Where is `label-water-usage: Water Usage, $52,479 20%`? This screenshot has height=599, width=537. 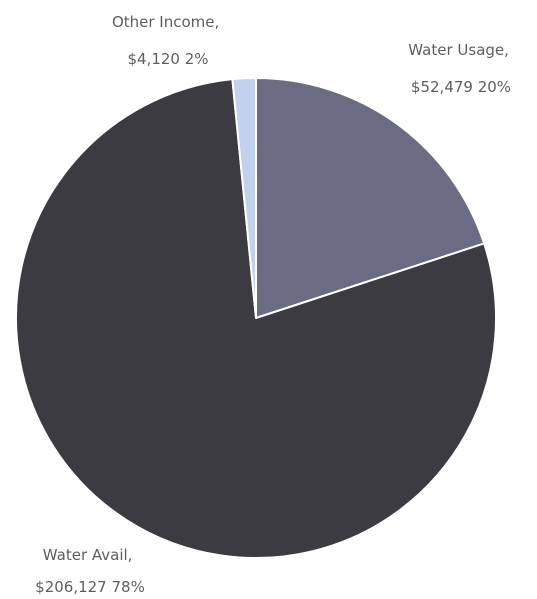 label-water-usage: Water Usage, $52,479 20% is located at coordinates (460, 68).